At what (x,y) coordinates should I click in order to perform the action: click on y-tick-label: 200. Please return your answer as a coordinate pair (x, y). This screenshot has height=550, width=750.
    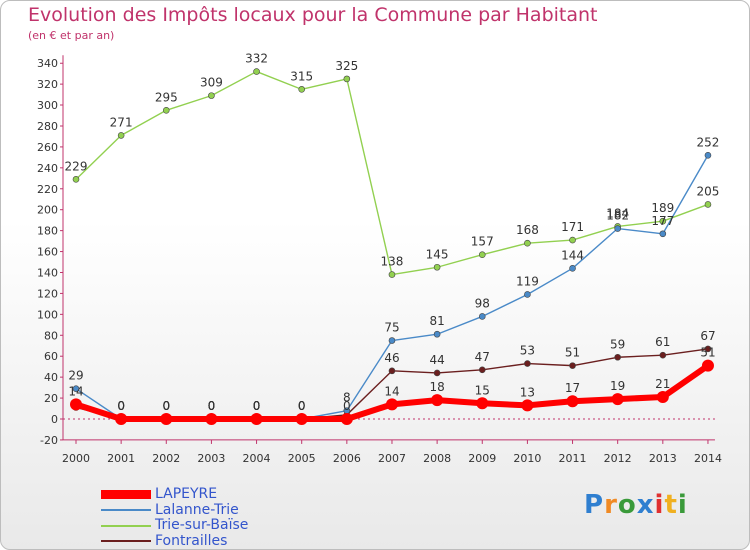
    Looking at the image, I should click on (47, 210).